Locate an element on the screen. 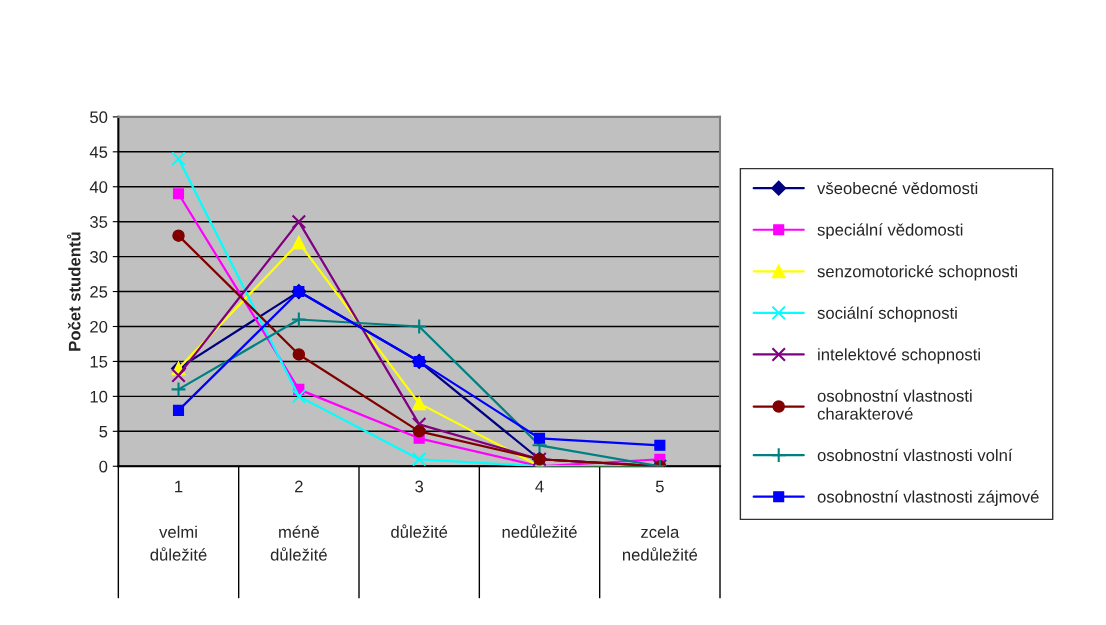 The width and height of the screenshot is (1106, 625). y-tick-label: 35 is located at coordinates (99, 222).